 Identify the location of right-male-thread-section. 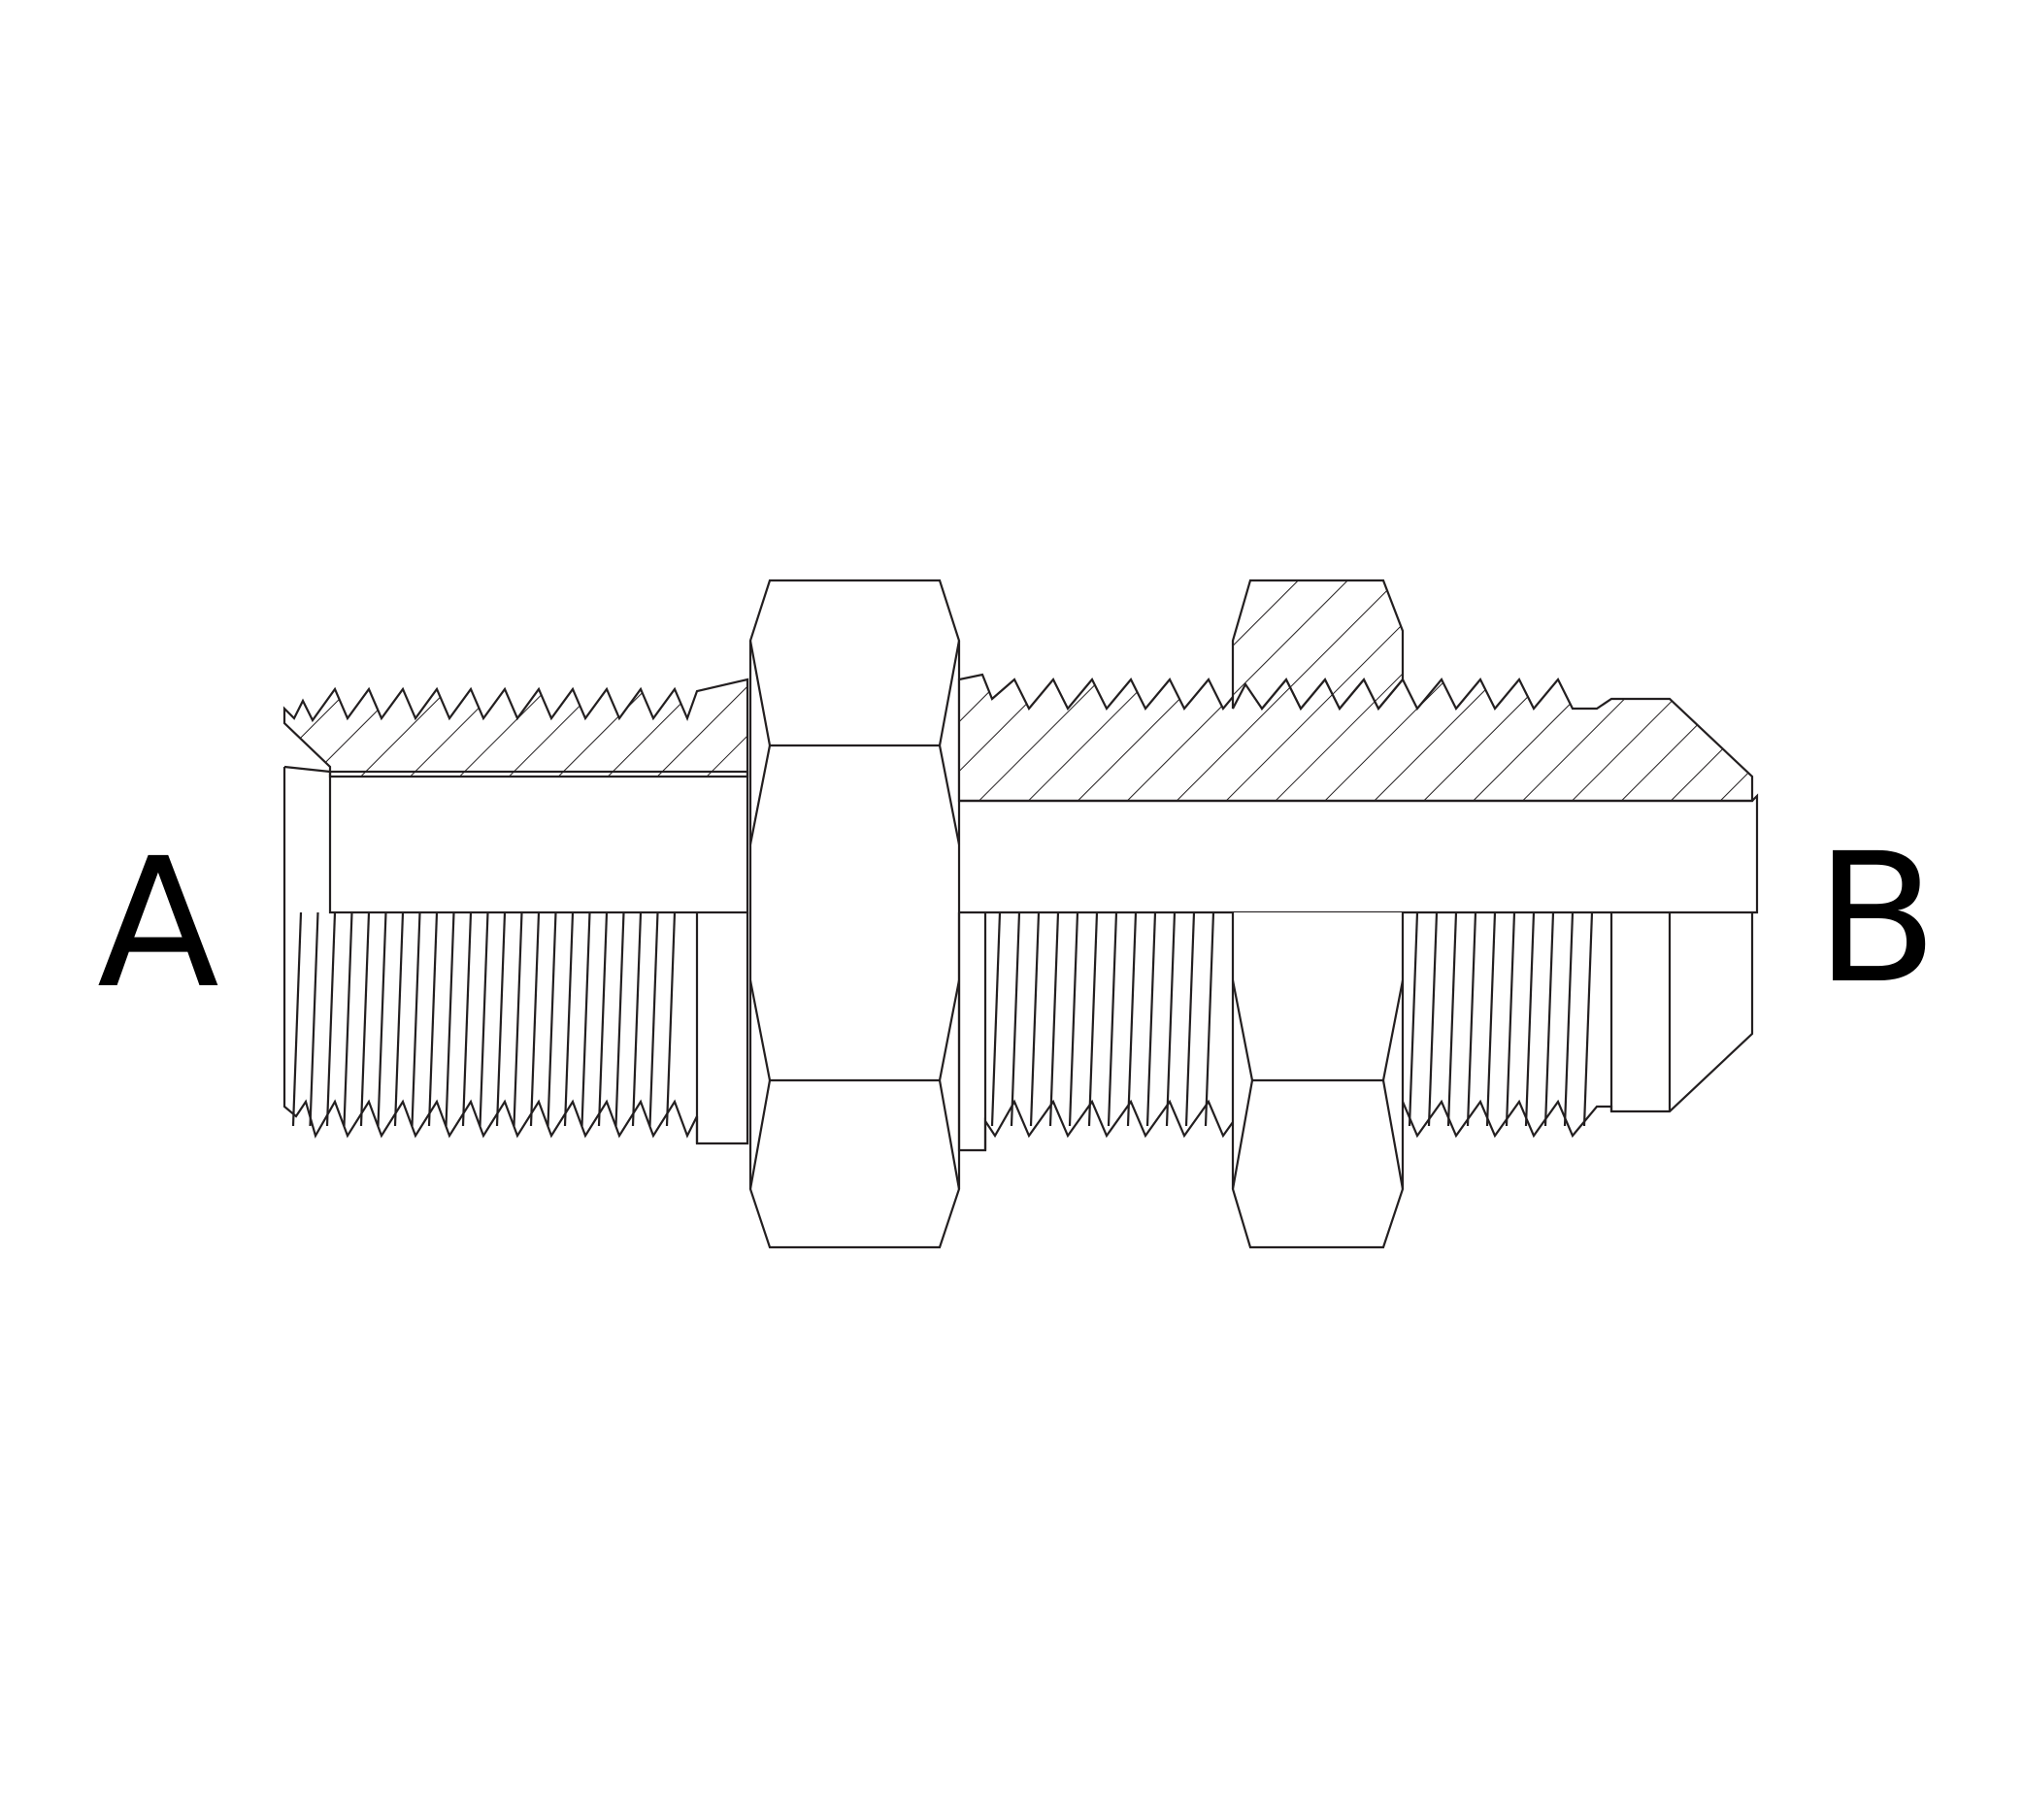
(1358, 912).